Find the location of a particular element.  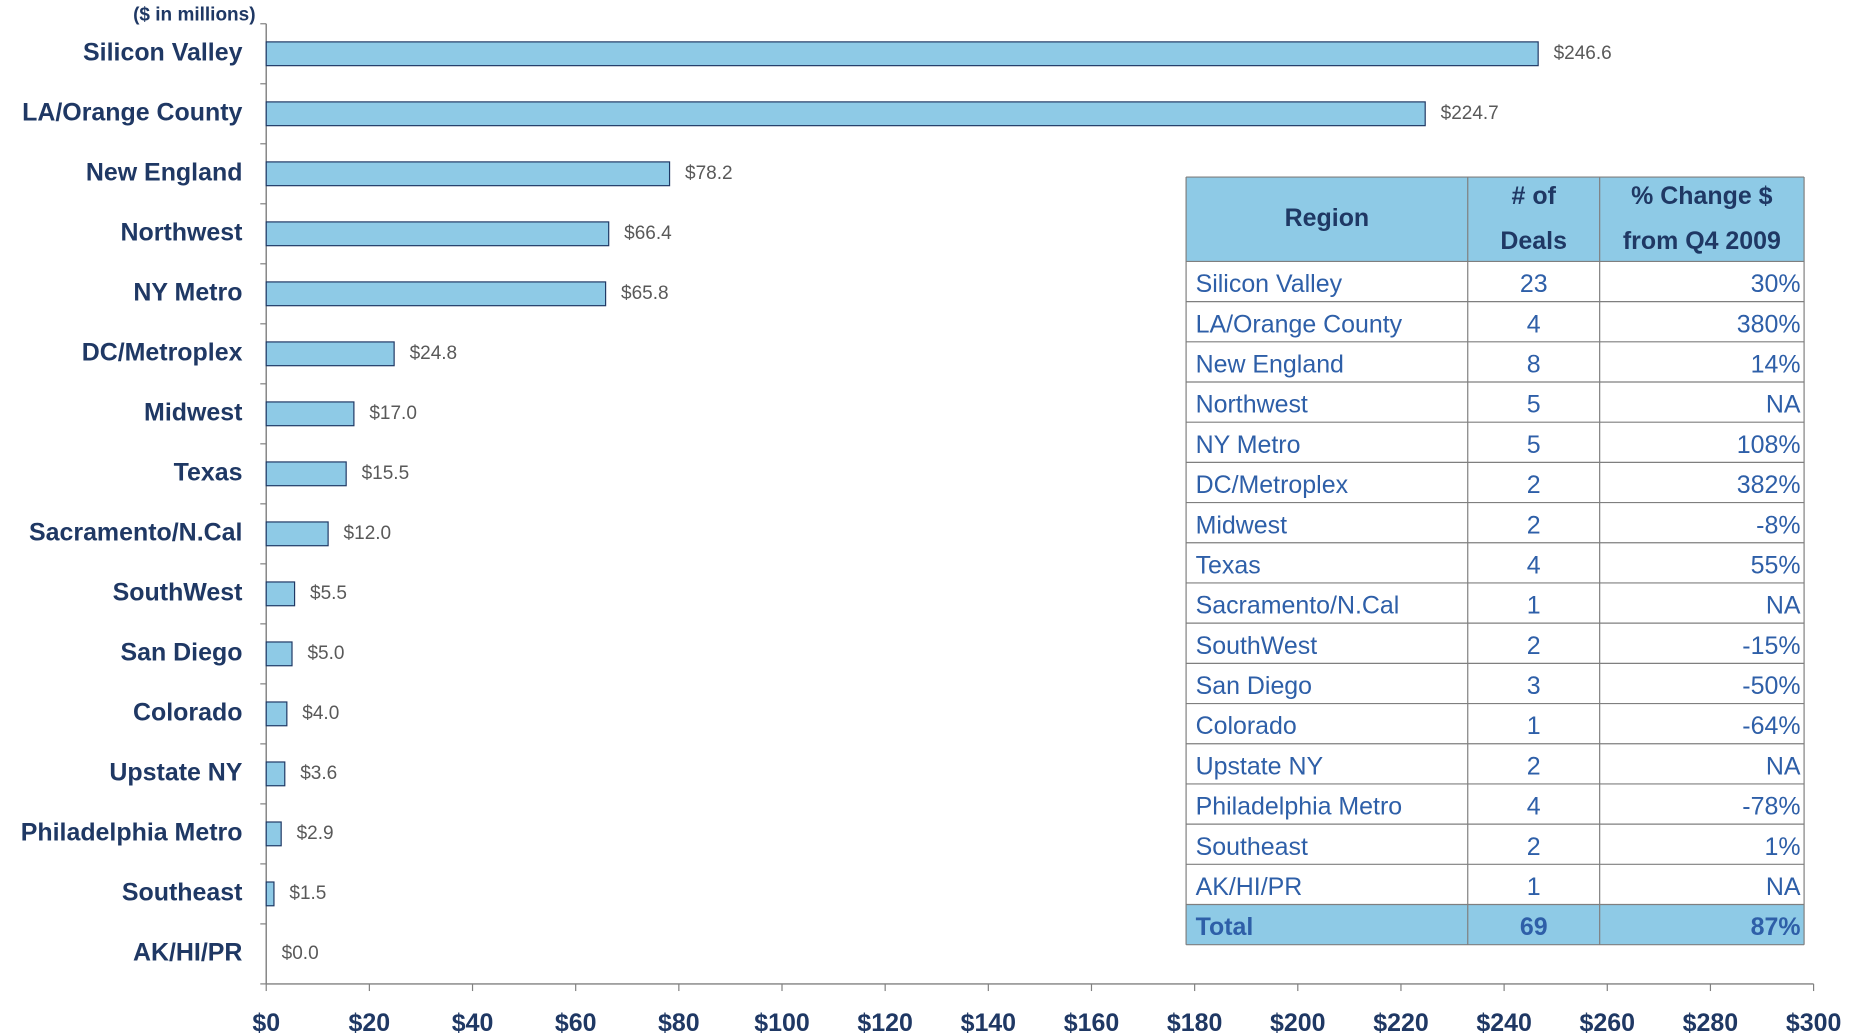

category-label: DC/Metroplex is located at coordinates (162, 352).